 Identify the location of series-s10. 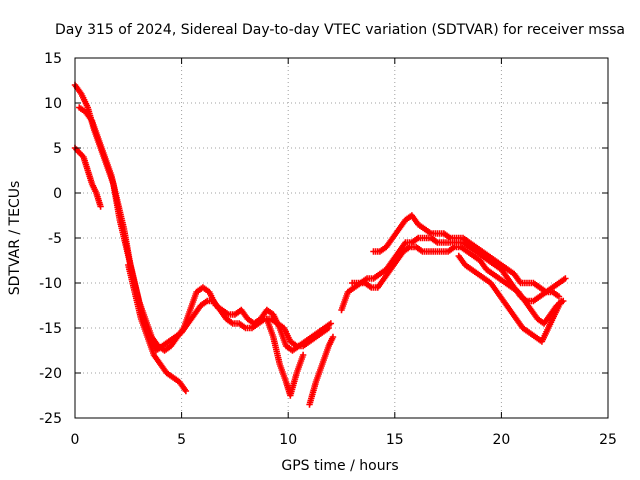
(510, 298).